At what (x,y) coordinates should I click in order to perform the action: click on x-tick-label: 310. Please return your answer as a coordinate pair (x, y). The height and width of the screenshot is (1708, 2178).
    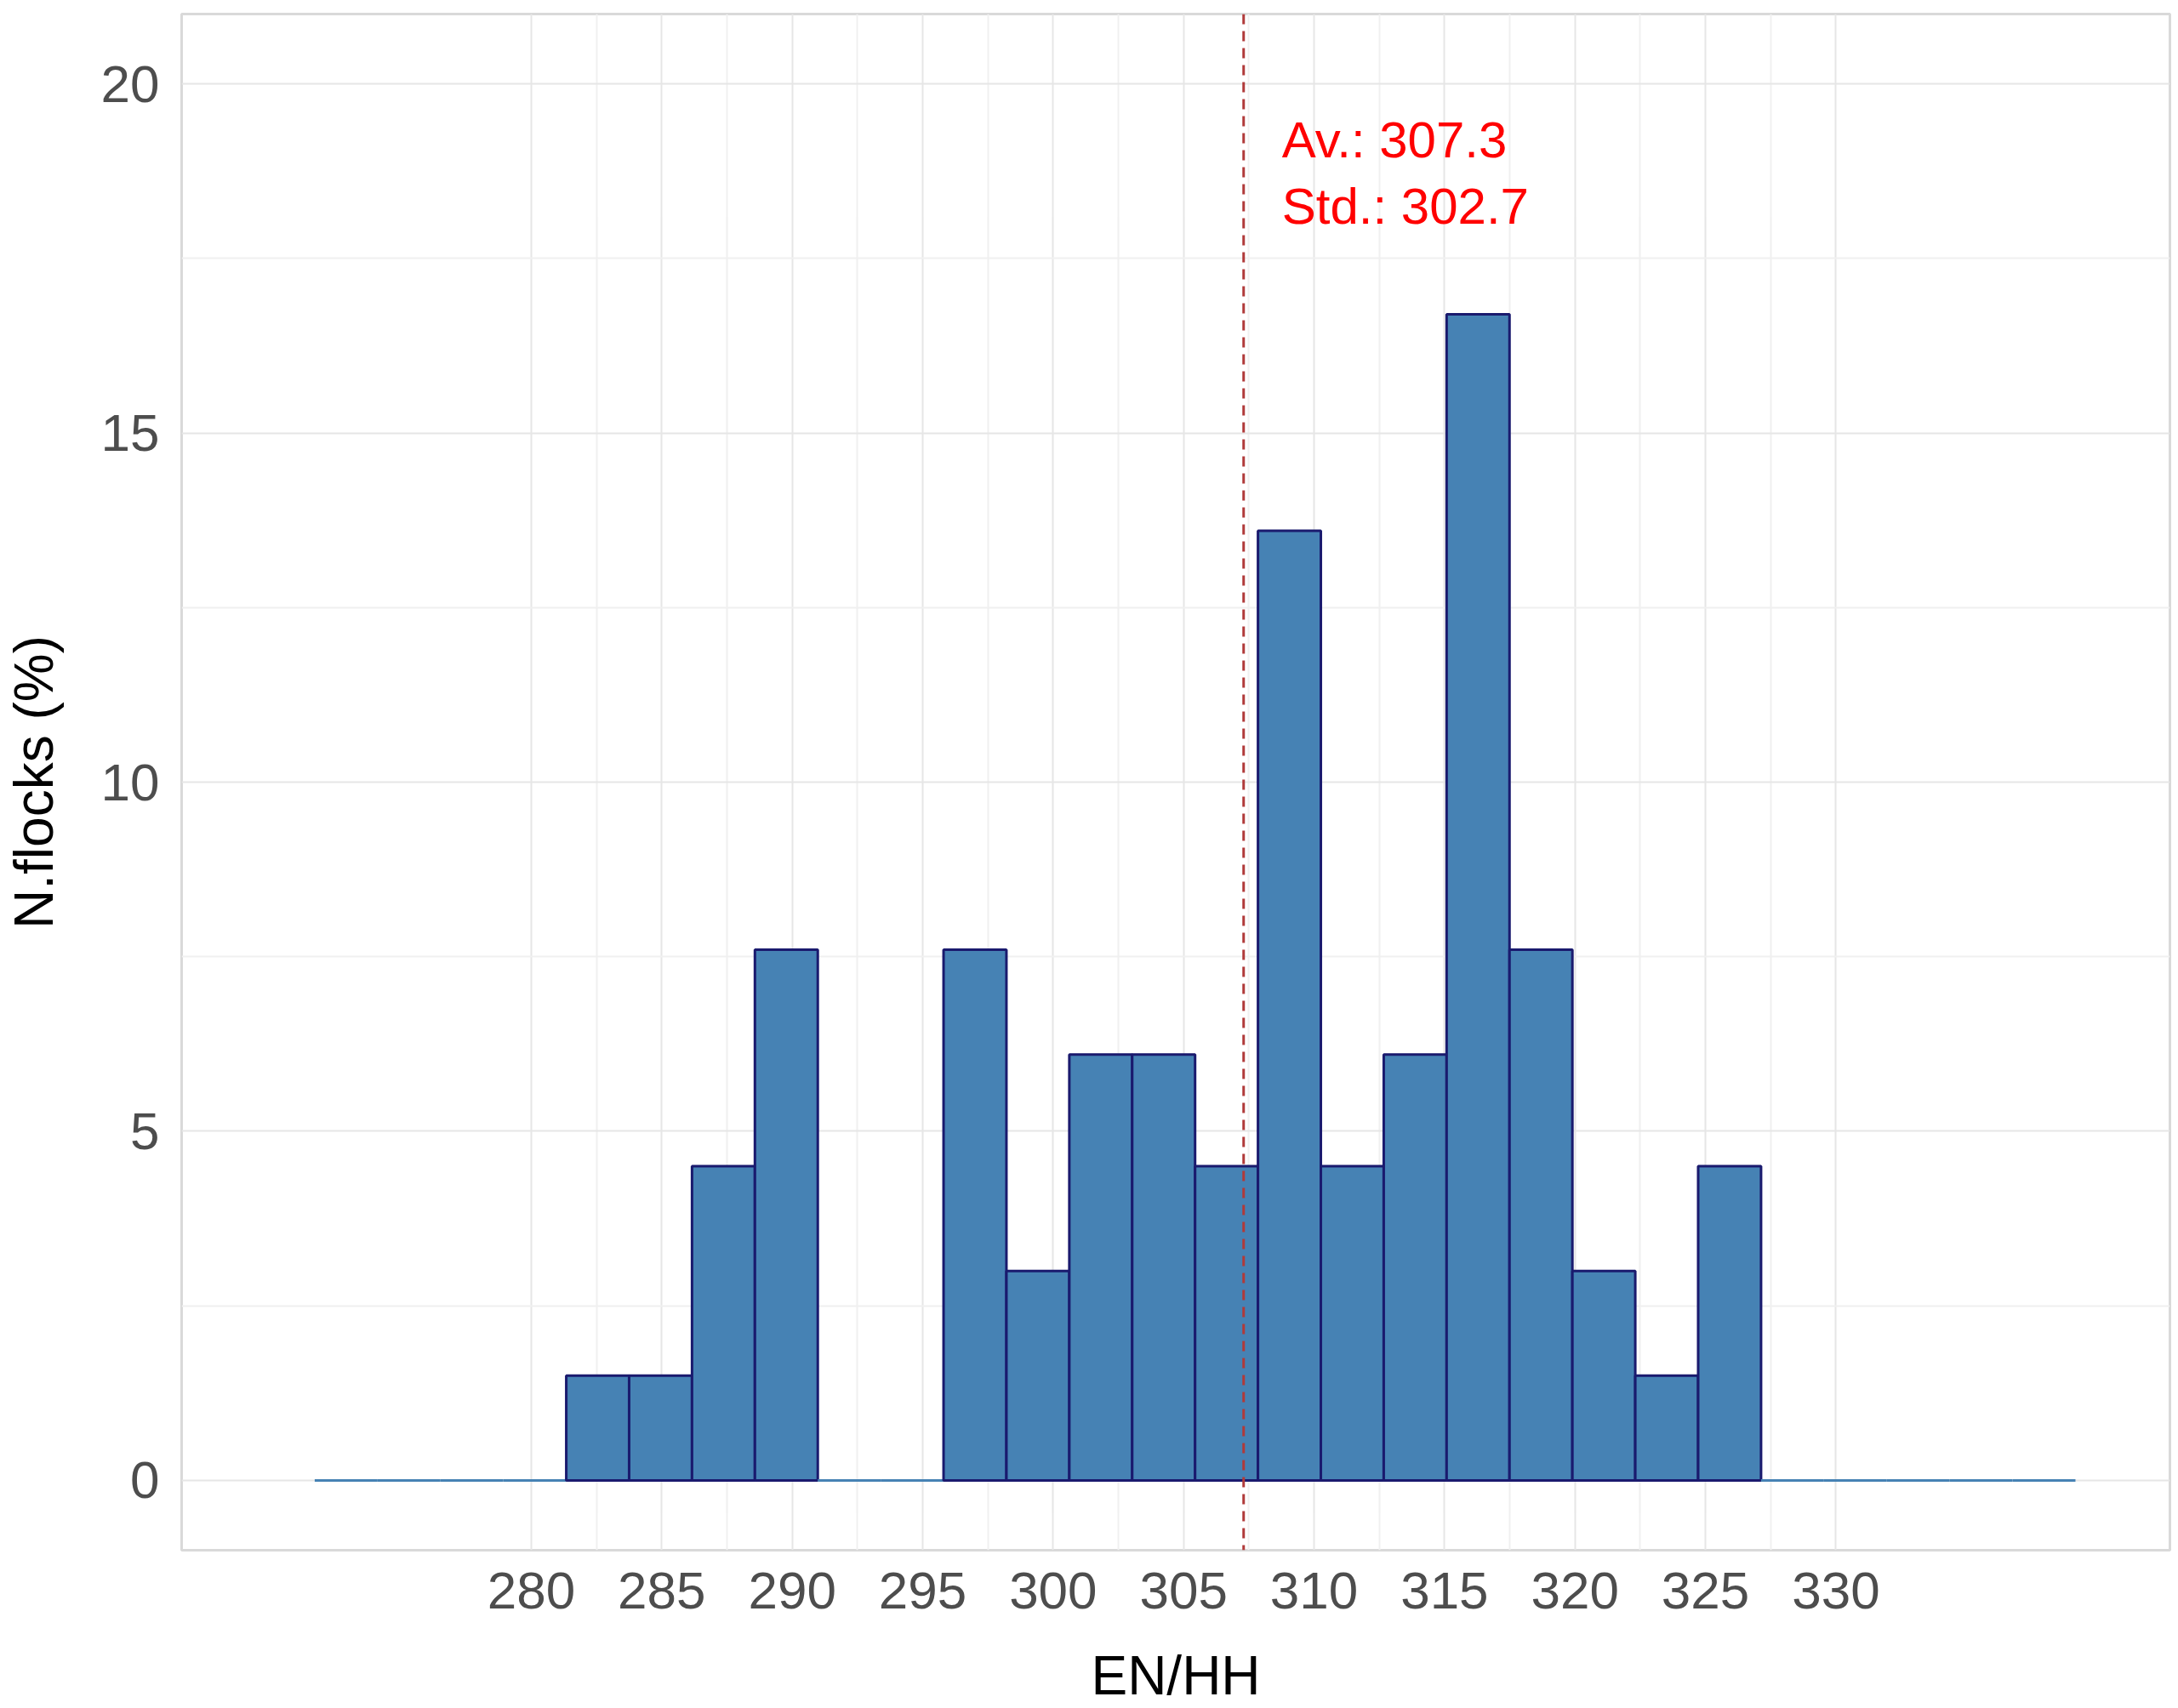
    Looking at the image, I should click on (1314, 1590).